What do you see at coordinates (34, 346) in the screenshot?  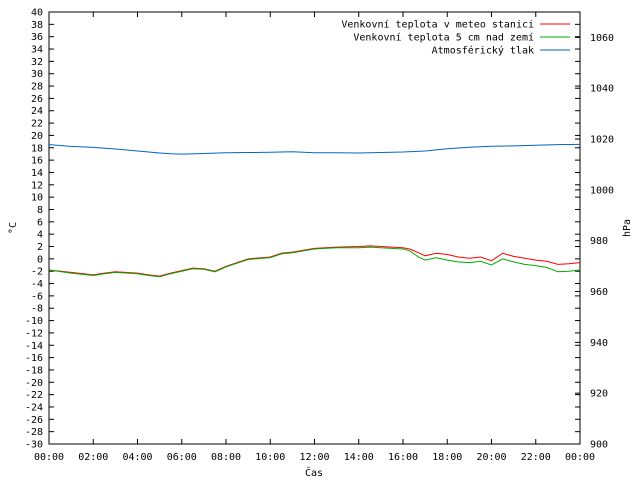 I see `y-tick-label: -14` at bounding box center [34, 346].